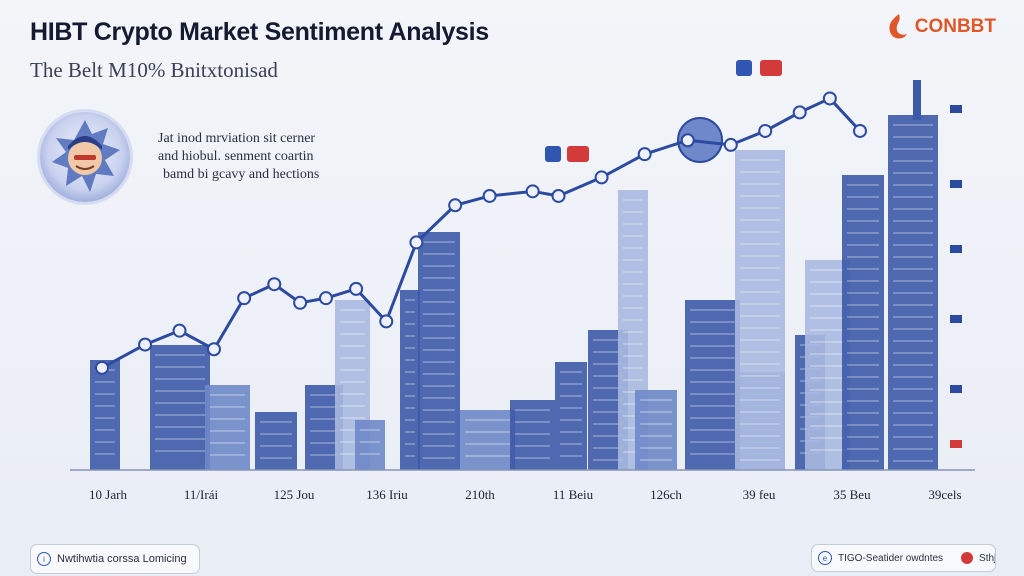 Image resolution: width=1024 pixels, height=576 pixels. I want to click on x-tick-label-2: 125 Jou, so click(294, 494).